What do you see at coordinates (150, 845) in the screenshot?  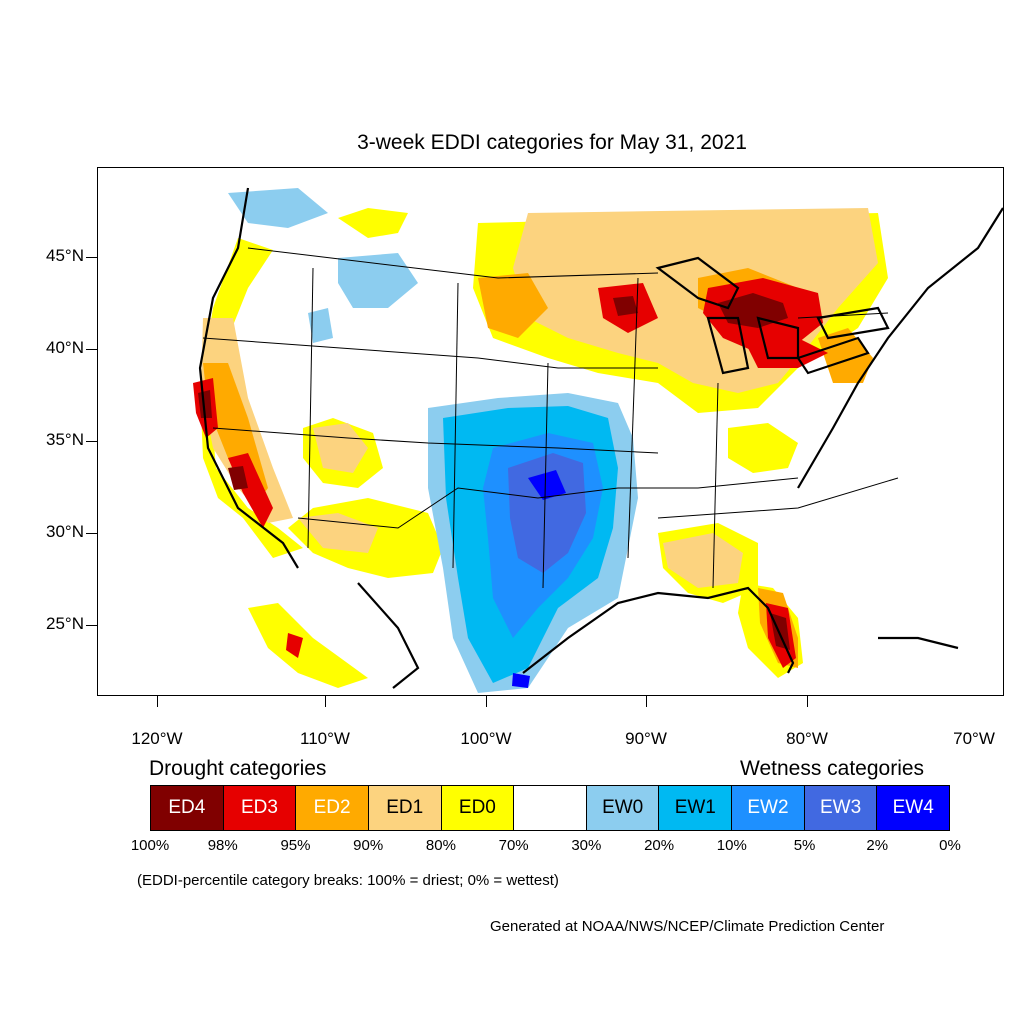 I see `percentile-label: 100%` at bounding box center [150, 845].